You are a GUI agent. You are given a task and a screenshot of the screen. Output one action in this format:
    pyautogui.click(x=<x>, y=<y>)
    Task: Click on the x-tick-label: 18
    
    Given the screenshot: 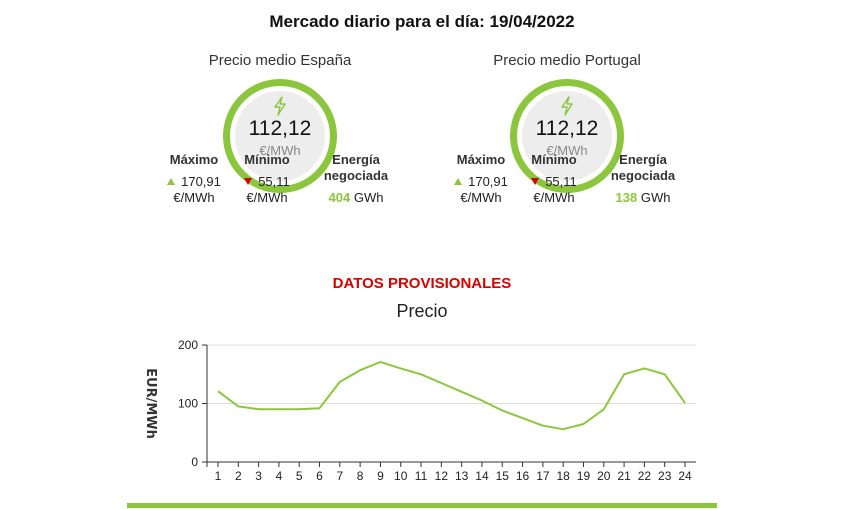 What is the action you would take?
    pyautogui.click(x=563, y=476)
    